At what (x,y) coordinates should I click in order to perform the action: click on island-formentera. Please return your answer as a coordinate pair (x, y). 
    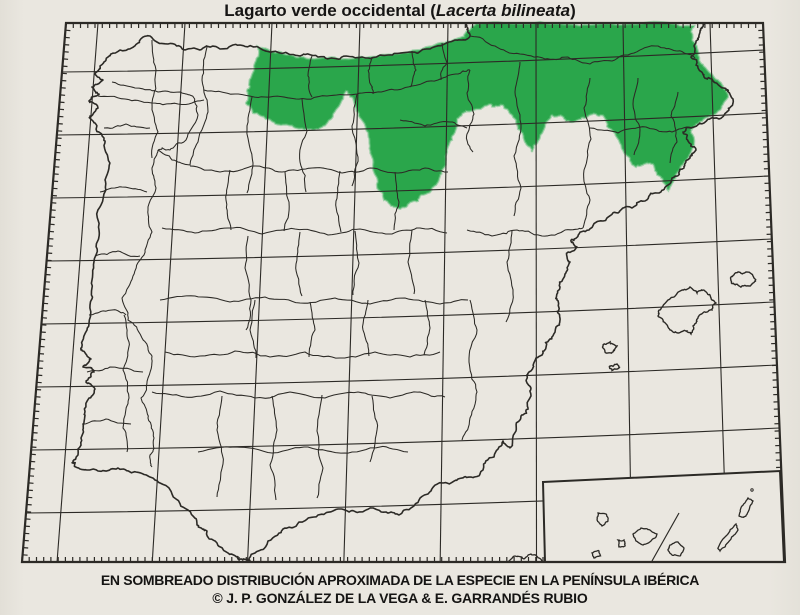
    Looking at the image, I should click on (614, 367).